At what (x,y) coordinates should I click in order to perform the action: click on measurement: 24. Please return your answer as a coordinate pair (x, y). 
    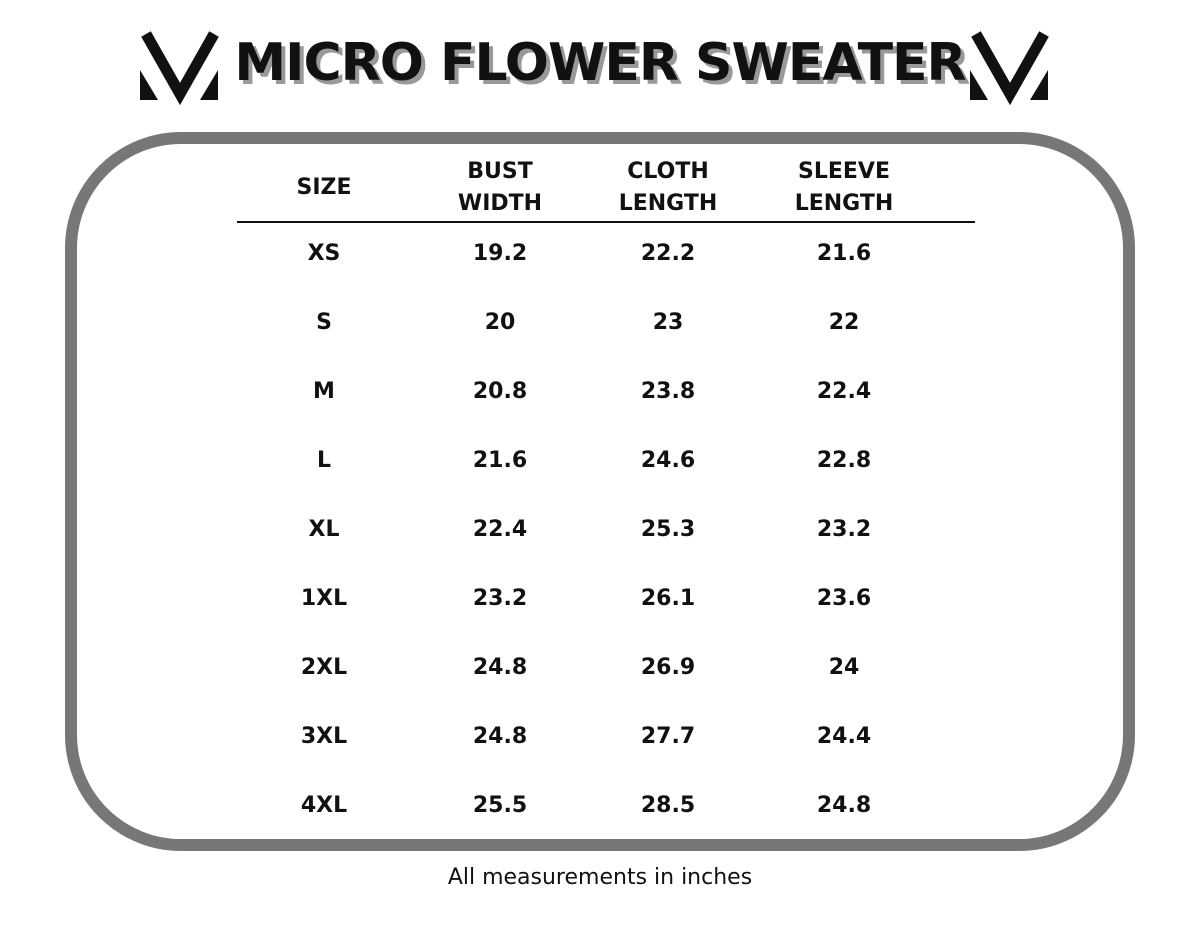
    Looking at the image, I should click on (844, 667).